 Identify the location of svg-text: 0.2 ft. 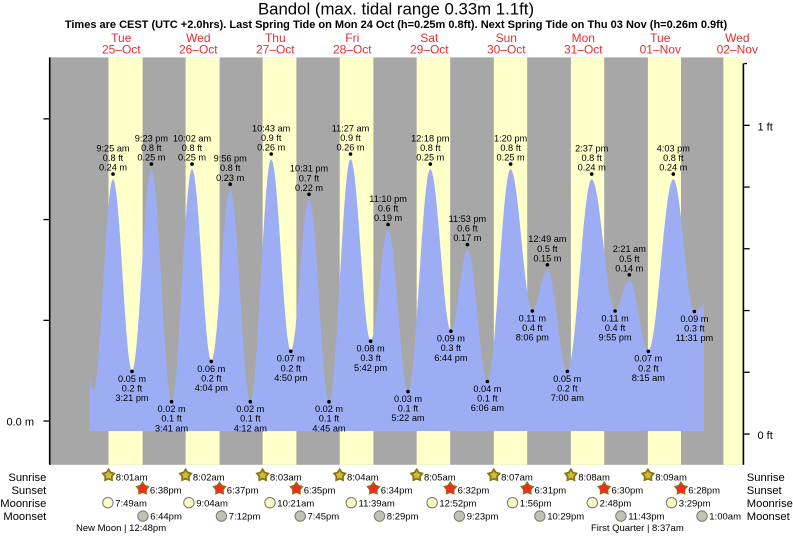
(132, 388).